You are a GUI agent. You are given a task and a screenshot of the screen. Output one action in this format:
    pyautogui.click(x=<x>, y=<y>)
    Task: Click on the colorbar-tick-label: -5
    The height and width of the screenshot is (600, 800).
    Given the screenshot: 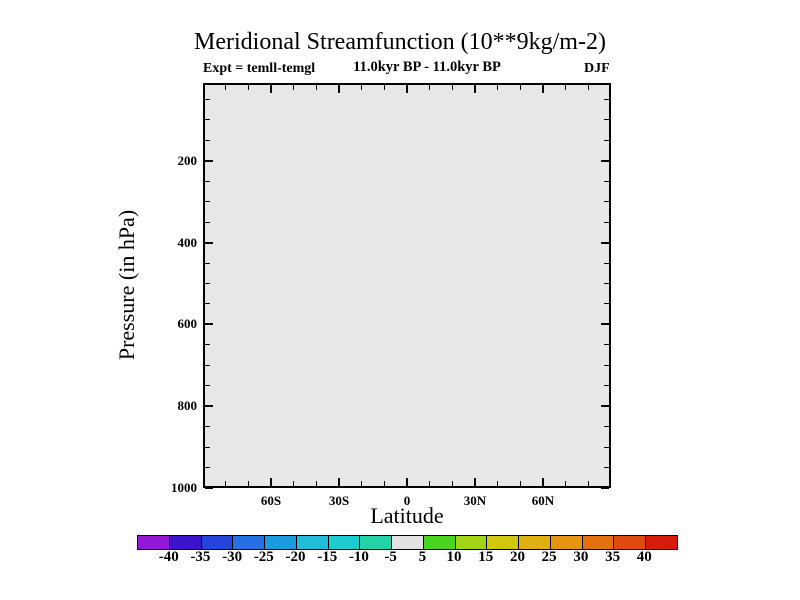 What is the action you would take?
    pyautogui.click(x=390, y=557)
    